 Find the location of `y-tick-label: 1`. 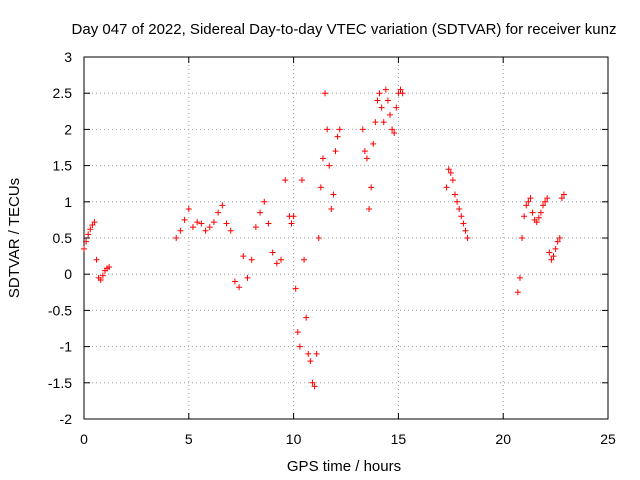

y-tick-label: 1 is located at coordinates (68, 202).